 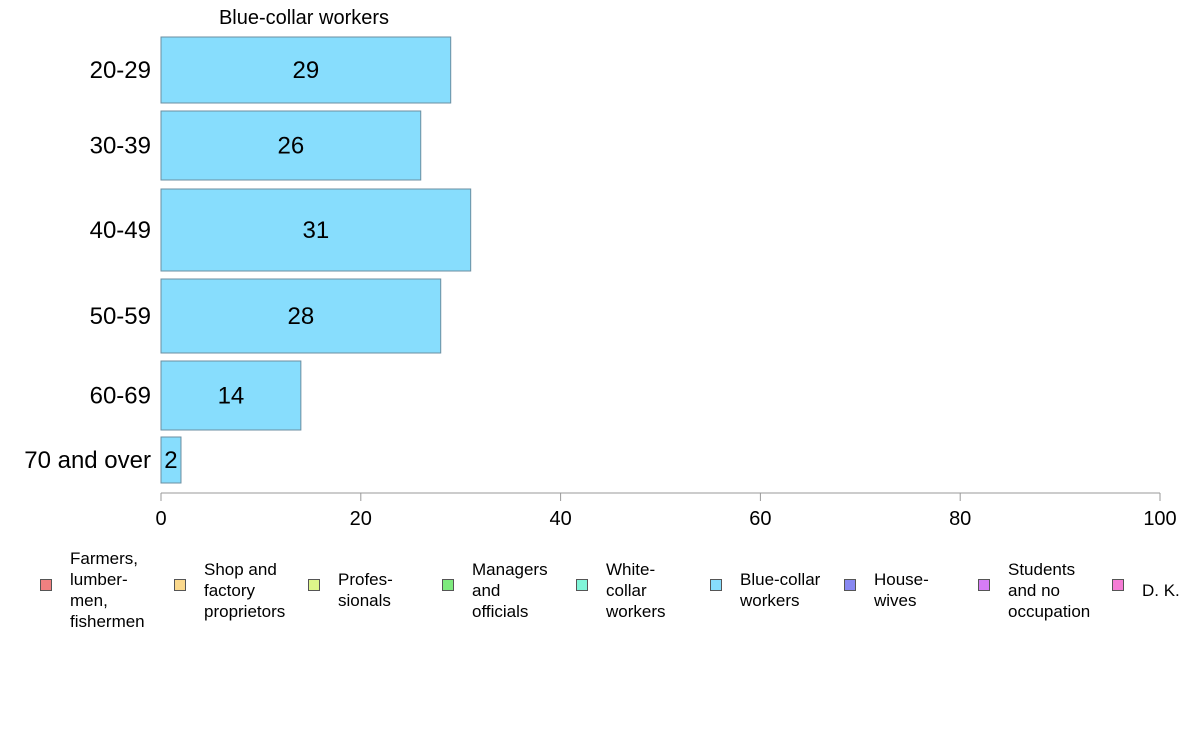 What do you see at coordinates (901, 590) in the screenshot?
I see `legend-label: House- wives` at bounding box center [901, 590].